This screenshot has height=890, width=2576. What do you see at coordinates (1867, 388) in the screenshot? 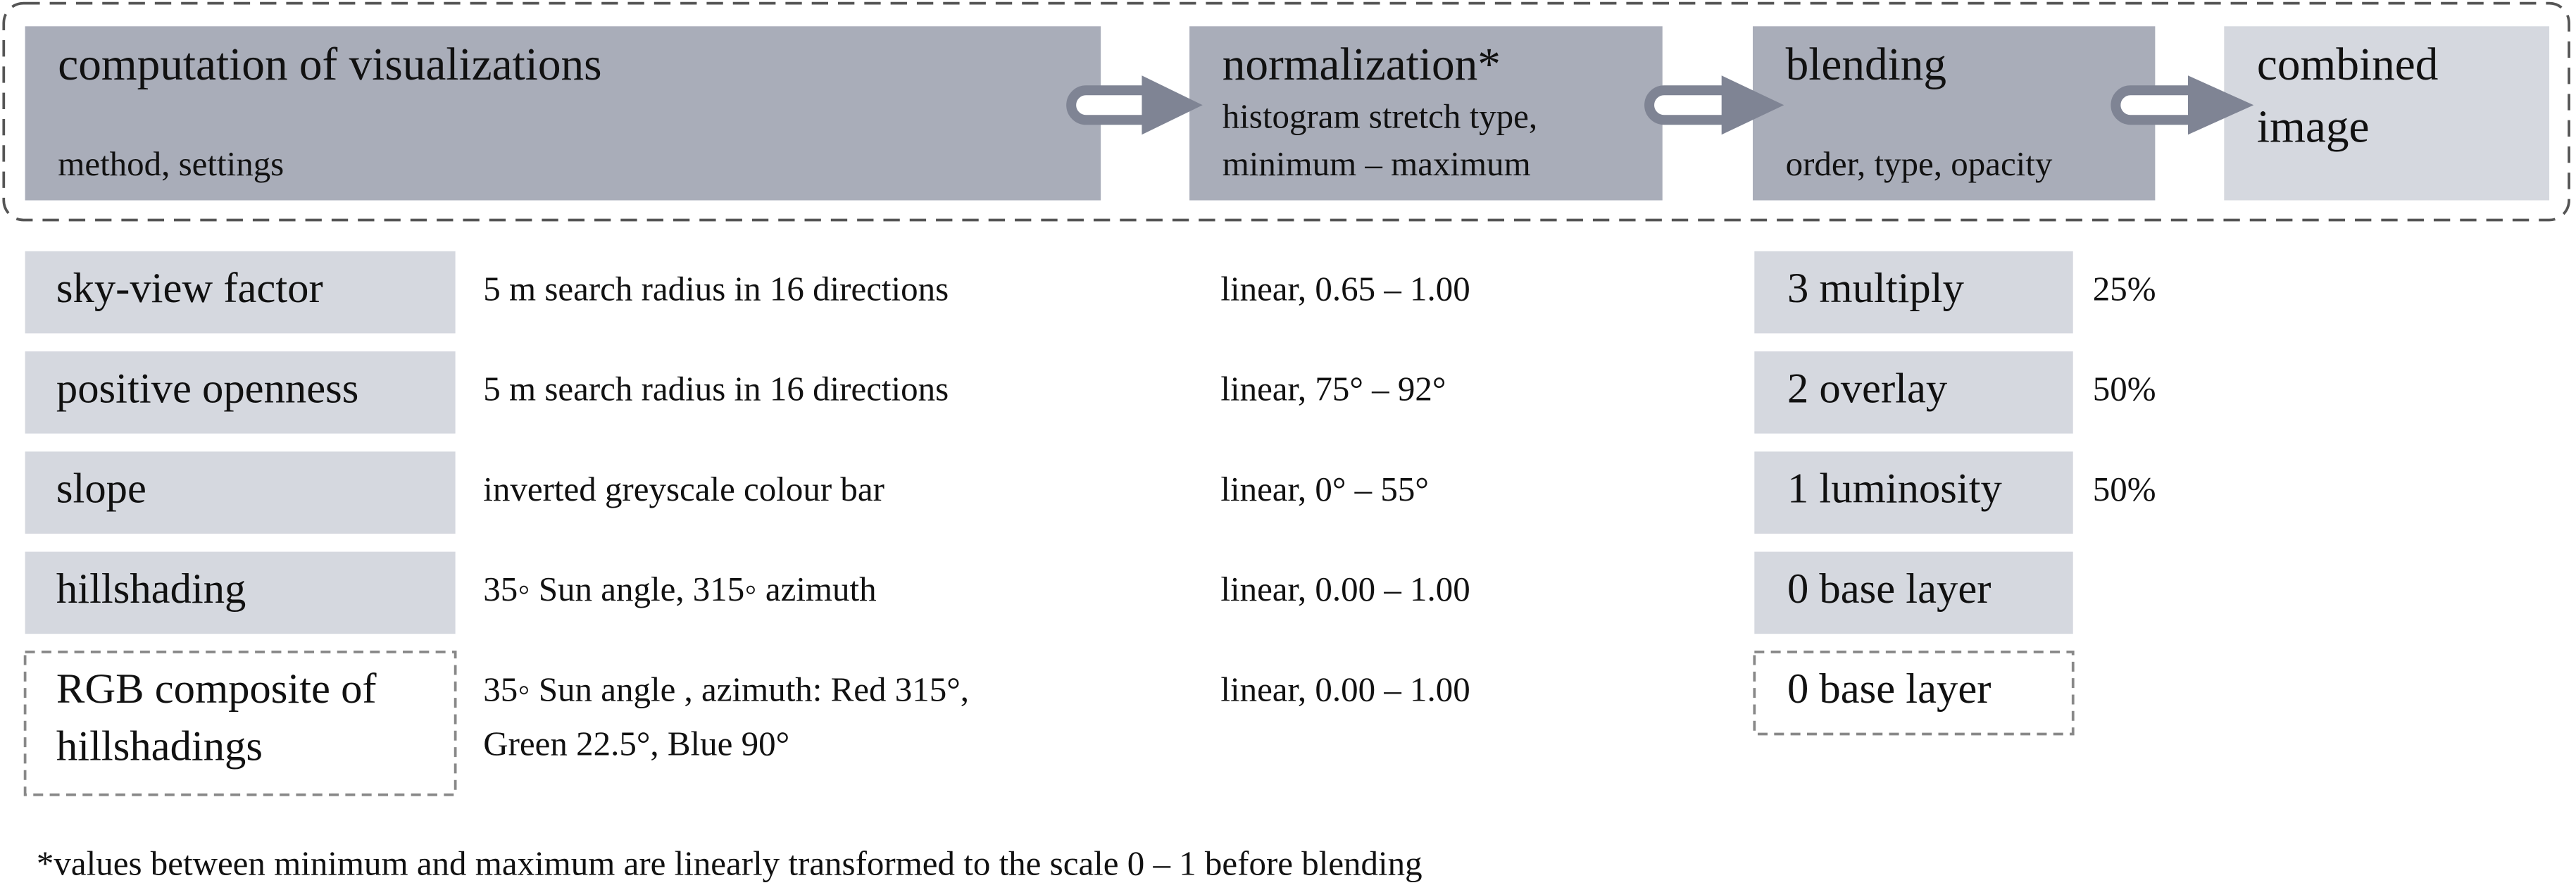
I see `blending: 2 overlay` at bounding box center [1867, 388].